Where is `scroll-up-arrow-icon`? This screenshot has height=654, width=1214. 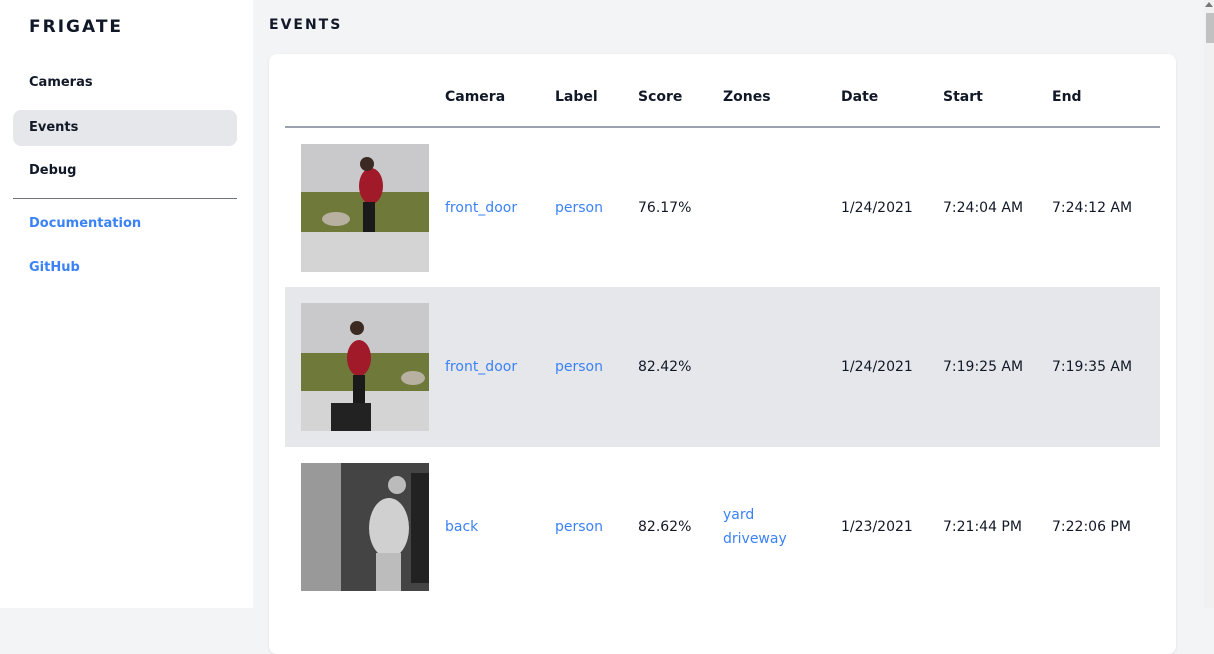
scroll-up-arrow-icon is located at coordinates (1209, 4).